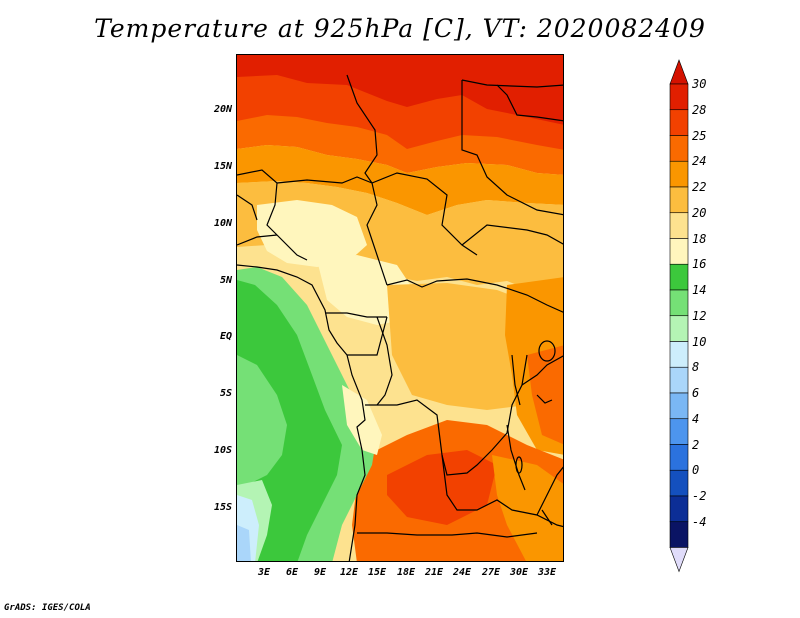 The image size is (800, 618). I want to click on lon-label-9e: 9E, so click(320, 572).